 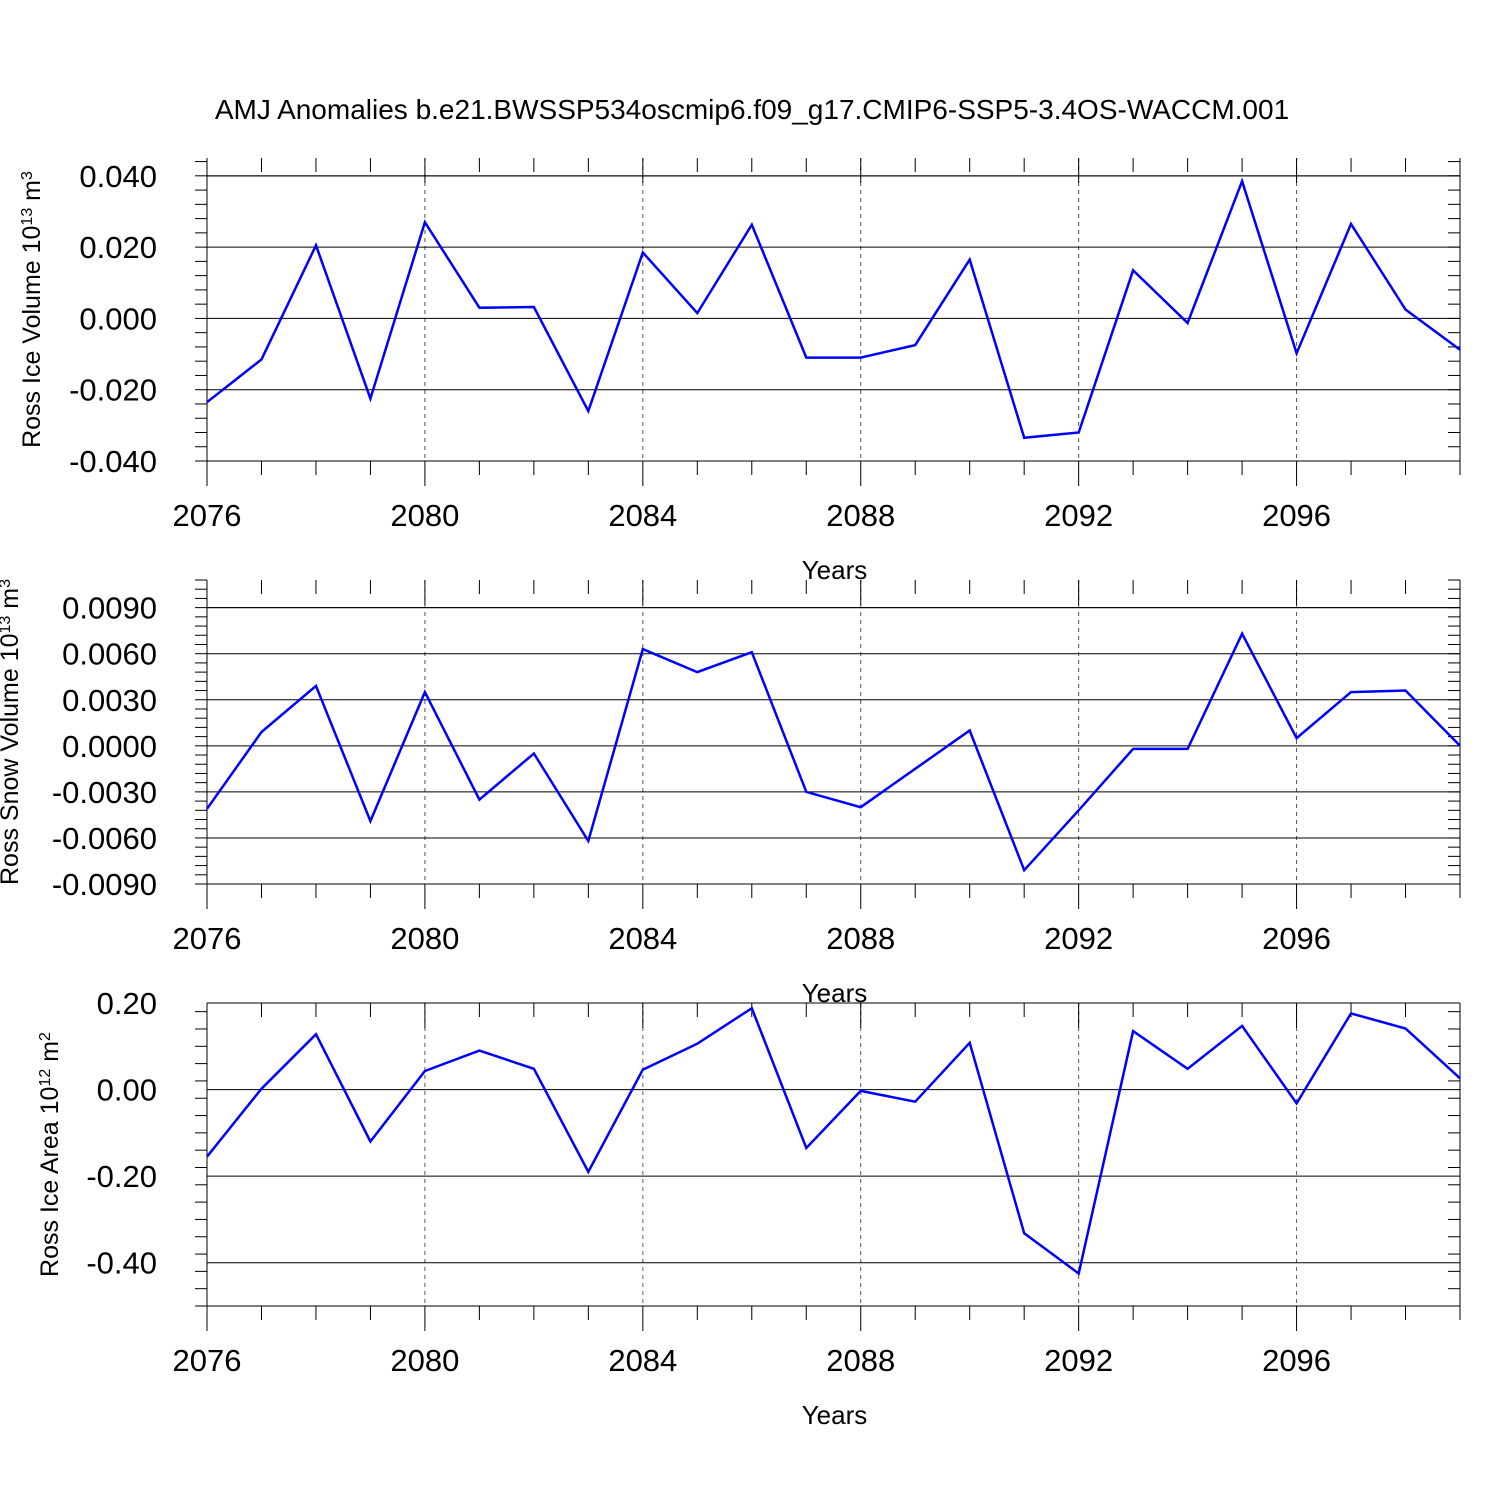 What do you see at coordinates (50, 1154) in the screenshot?
I see `y-axis-label: Ross Ice Area 1012 m2` at bounding box center [50, 1154].